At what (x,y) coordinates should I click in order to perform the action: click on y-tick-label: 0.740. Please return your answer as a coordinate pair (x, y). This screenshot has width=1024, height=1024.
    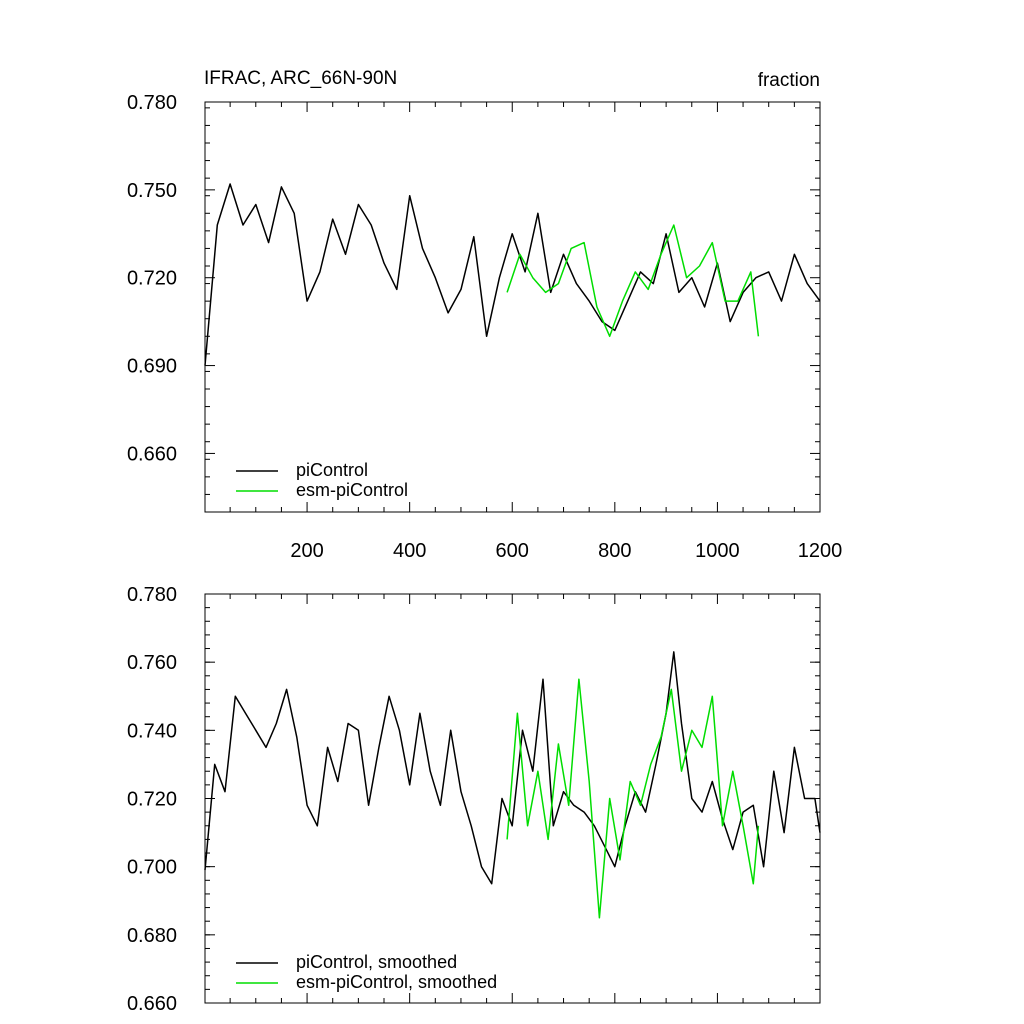
    Looking at the image, I should click on (152, 731).